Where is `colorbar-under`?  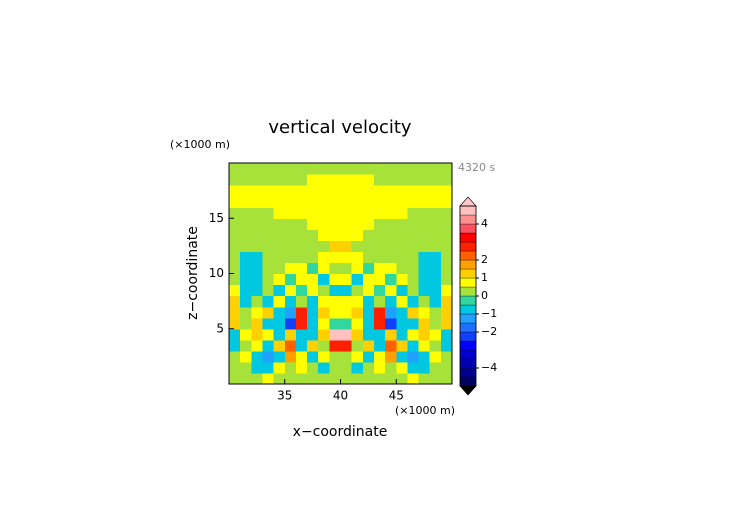 colorbar-under is located at coordinates (468, 390).